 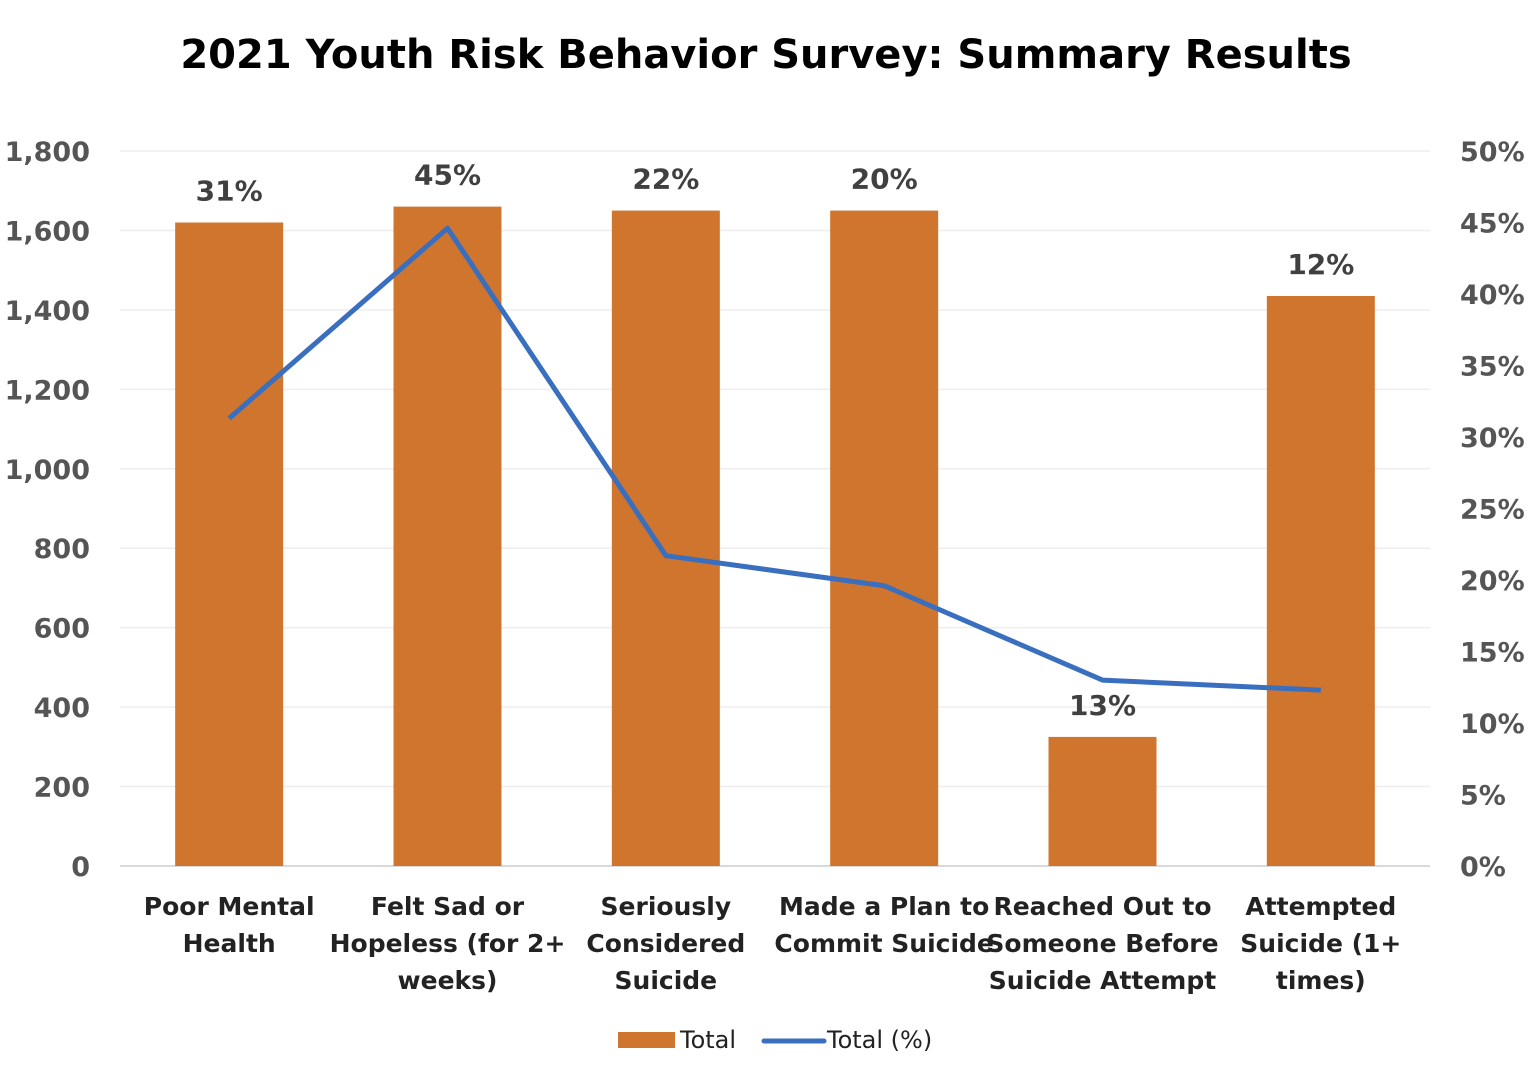 What do you see at coordinates (80, 867) in the screenshot?
I see `y-left-tick-label: 0` at bounding box center [80, 867].